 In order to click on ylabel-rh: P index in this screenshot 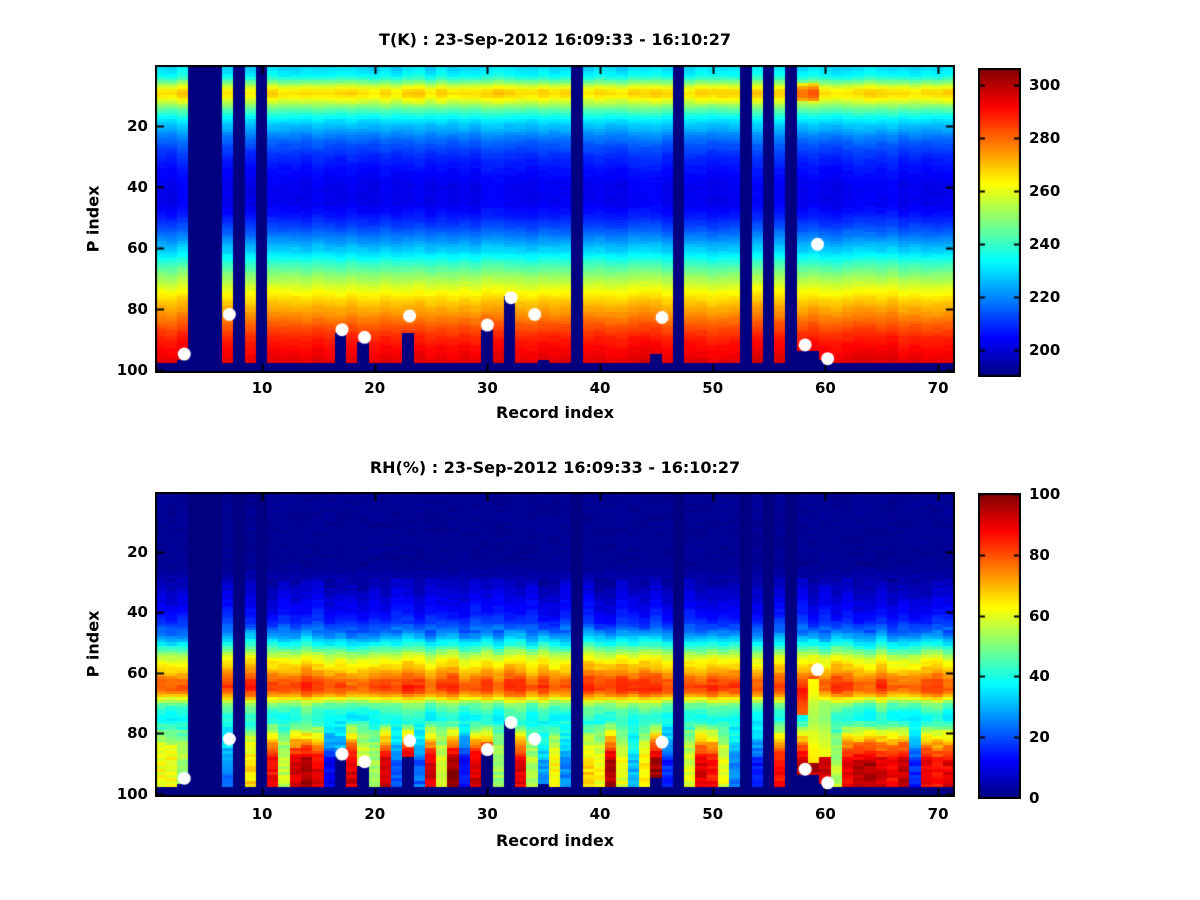, I will do `click(93, 644)`.